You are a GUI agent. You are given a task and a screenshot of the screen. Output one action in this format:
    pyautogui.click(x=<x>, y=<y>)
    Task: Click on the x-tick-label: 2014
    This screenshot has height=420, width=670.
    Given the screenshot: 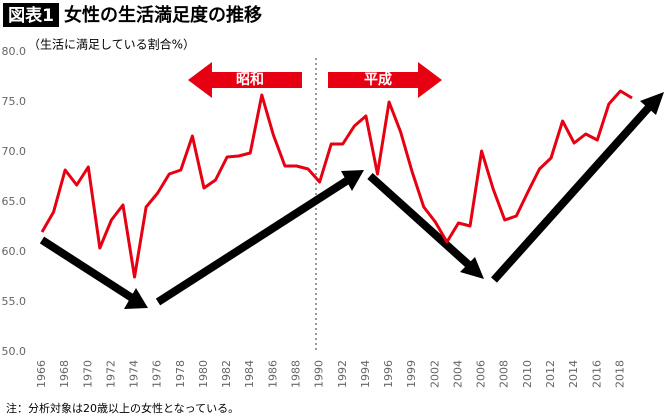 What is the action you would take?
    pyautogui.click(x=573, y=374)
    